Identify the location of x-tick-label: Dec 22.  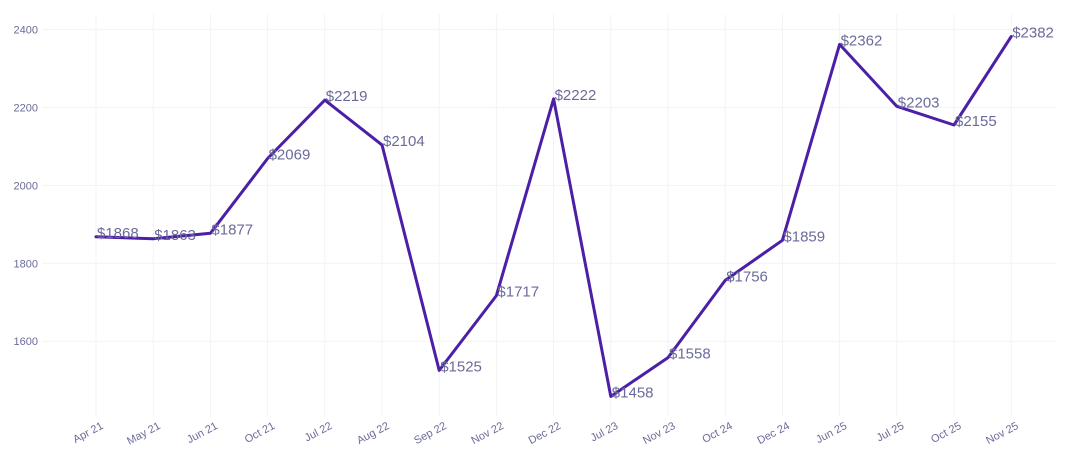
(545, 433).